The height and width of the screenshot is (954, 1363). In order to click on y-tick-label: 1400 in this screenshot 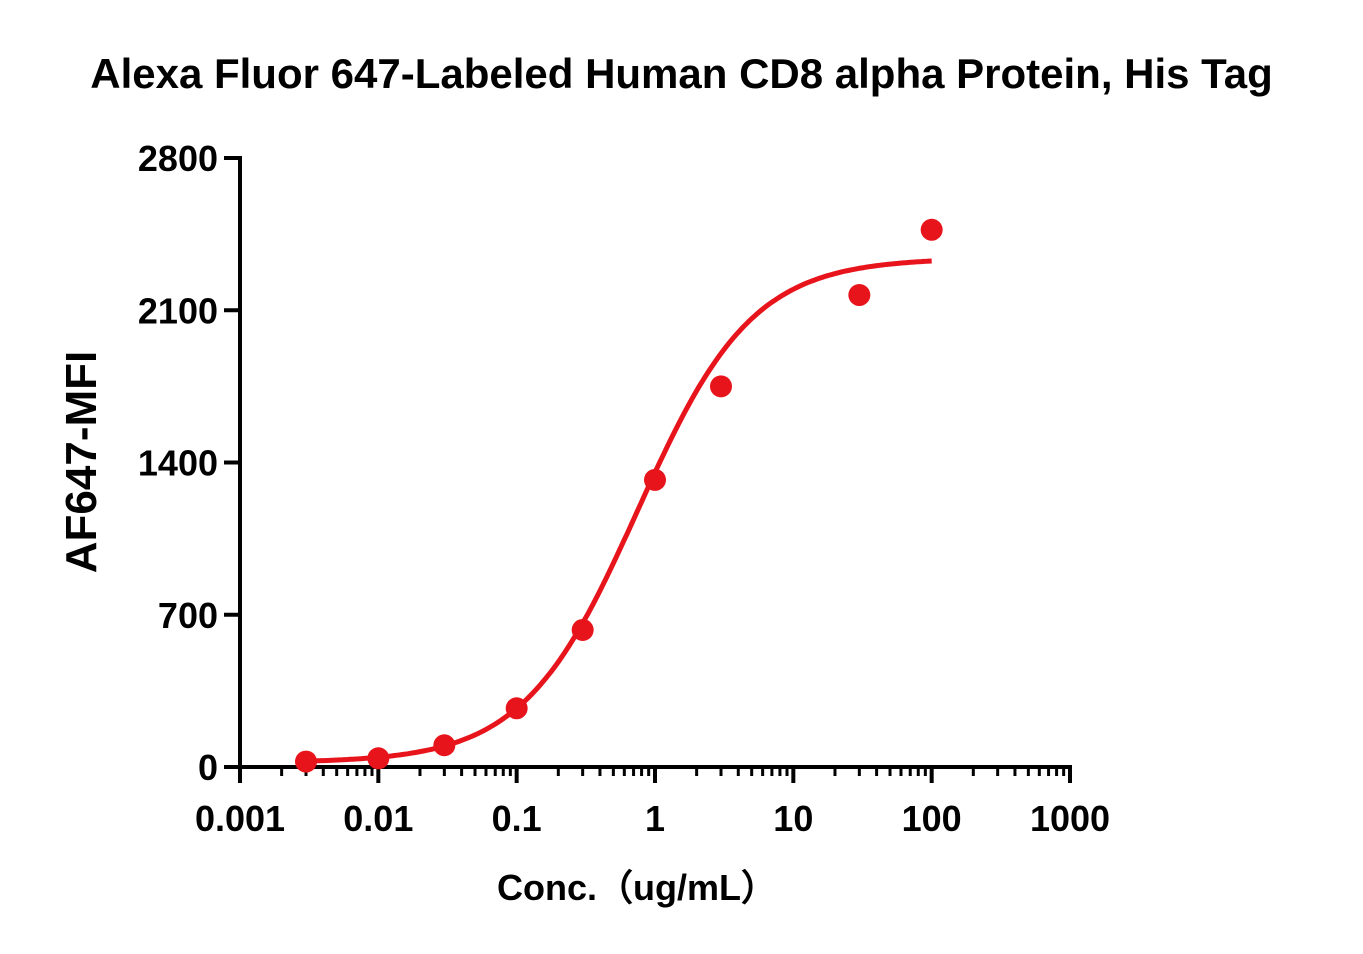, I will do `click(178, 463)`.